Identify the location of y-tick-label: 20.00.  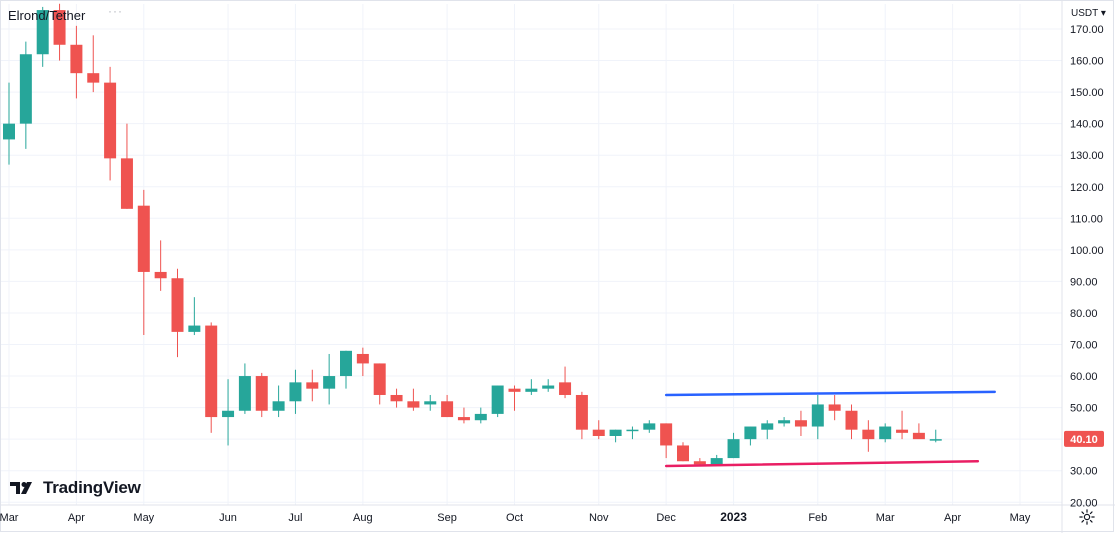
(1084, 503).